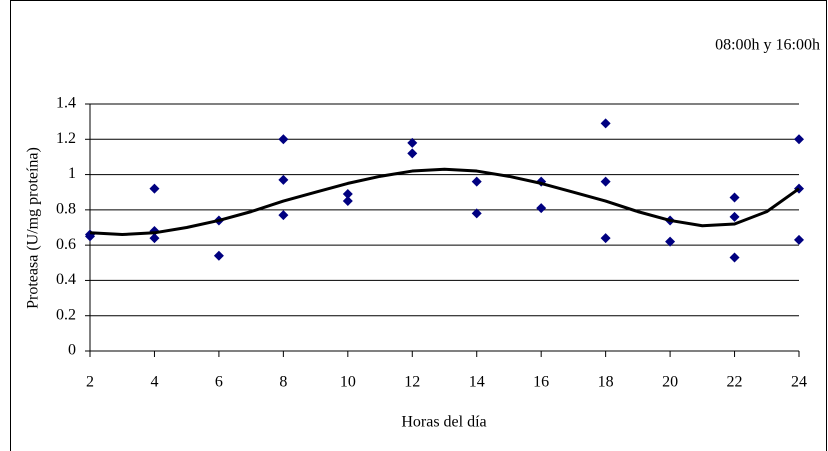 The width and height of the screenshot is (828, 451). I want to click on x-tick-label: 12, so click(412, 382).